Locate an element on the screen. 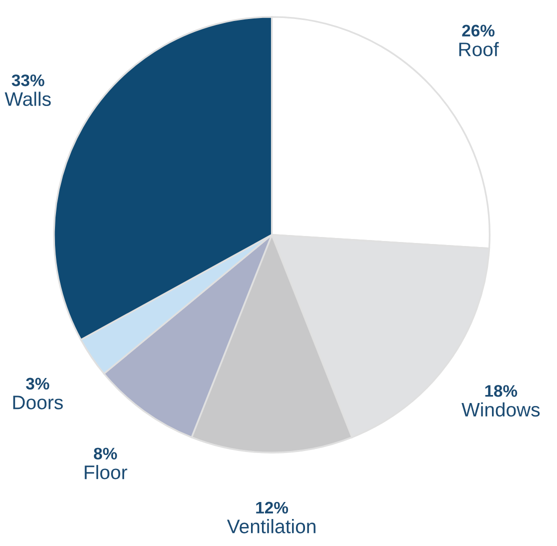  data-label: 3% is located at coordinates (38, 384).